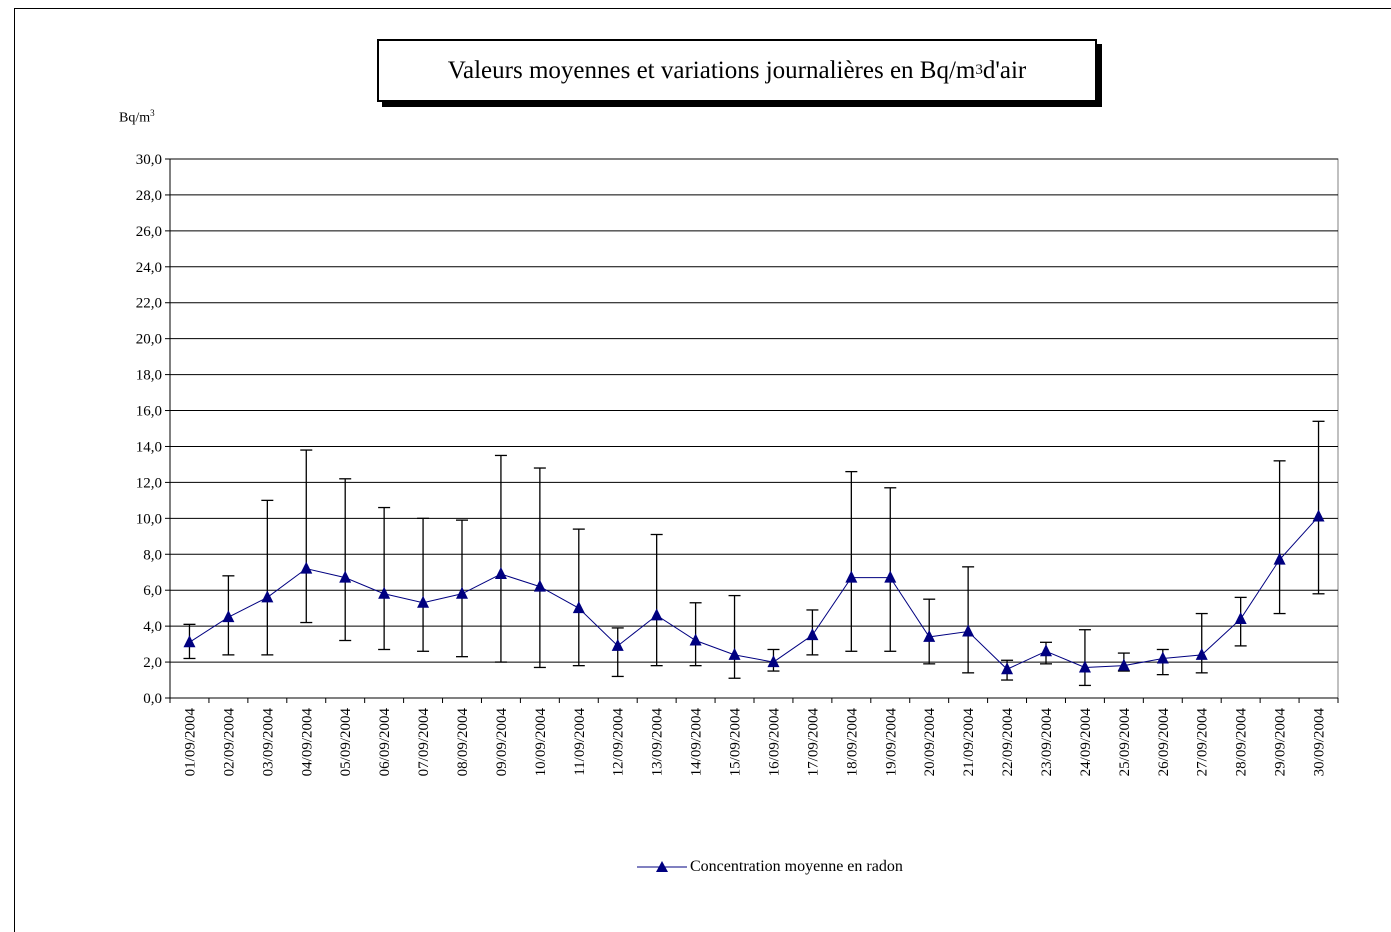  I want to click on y-tick-label: 28,0, so click(149, 196).